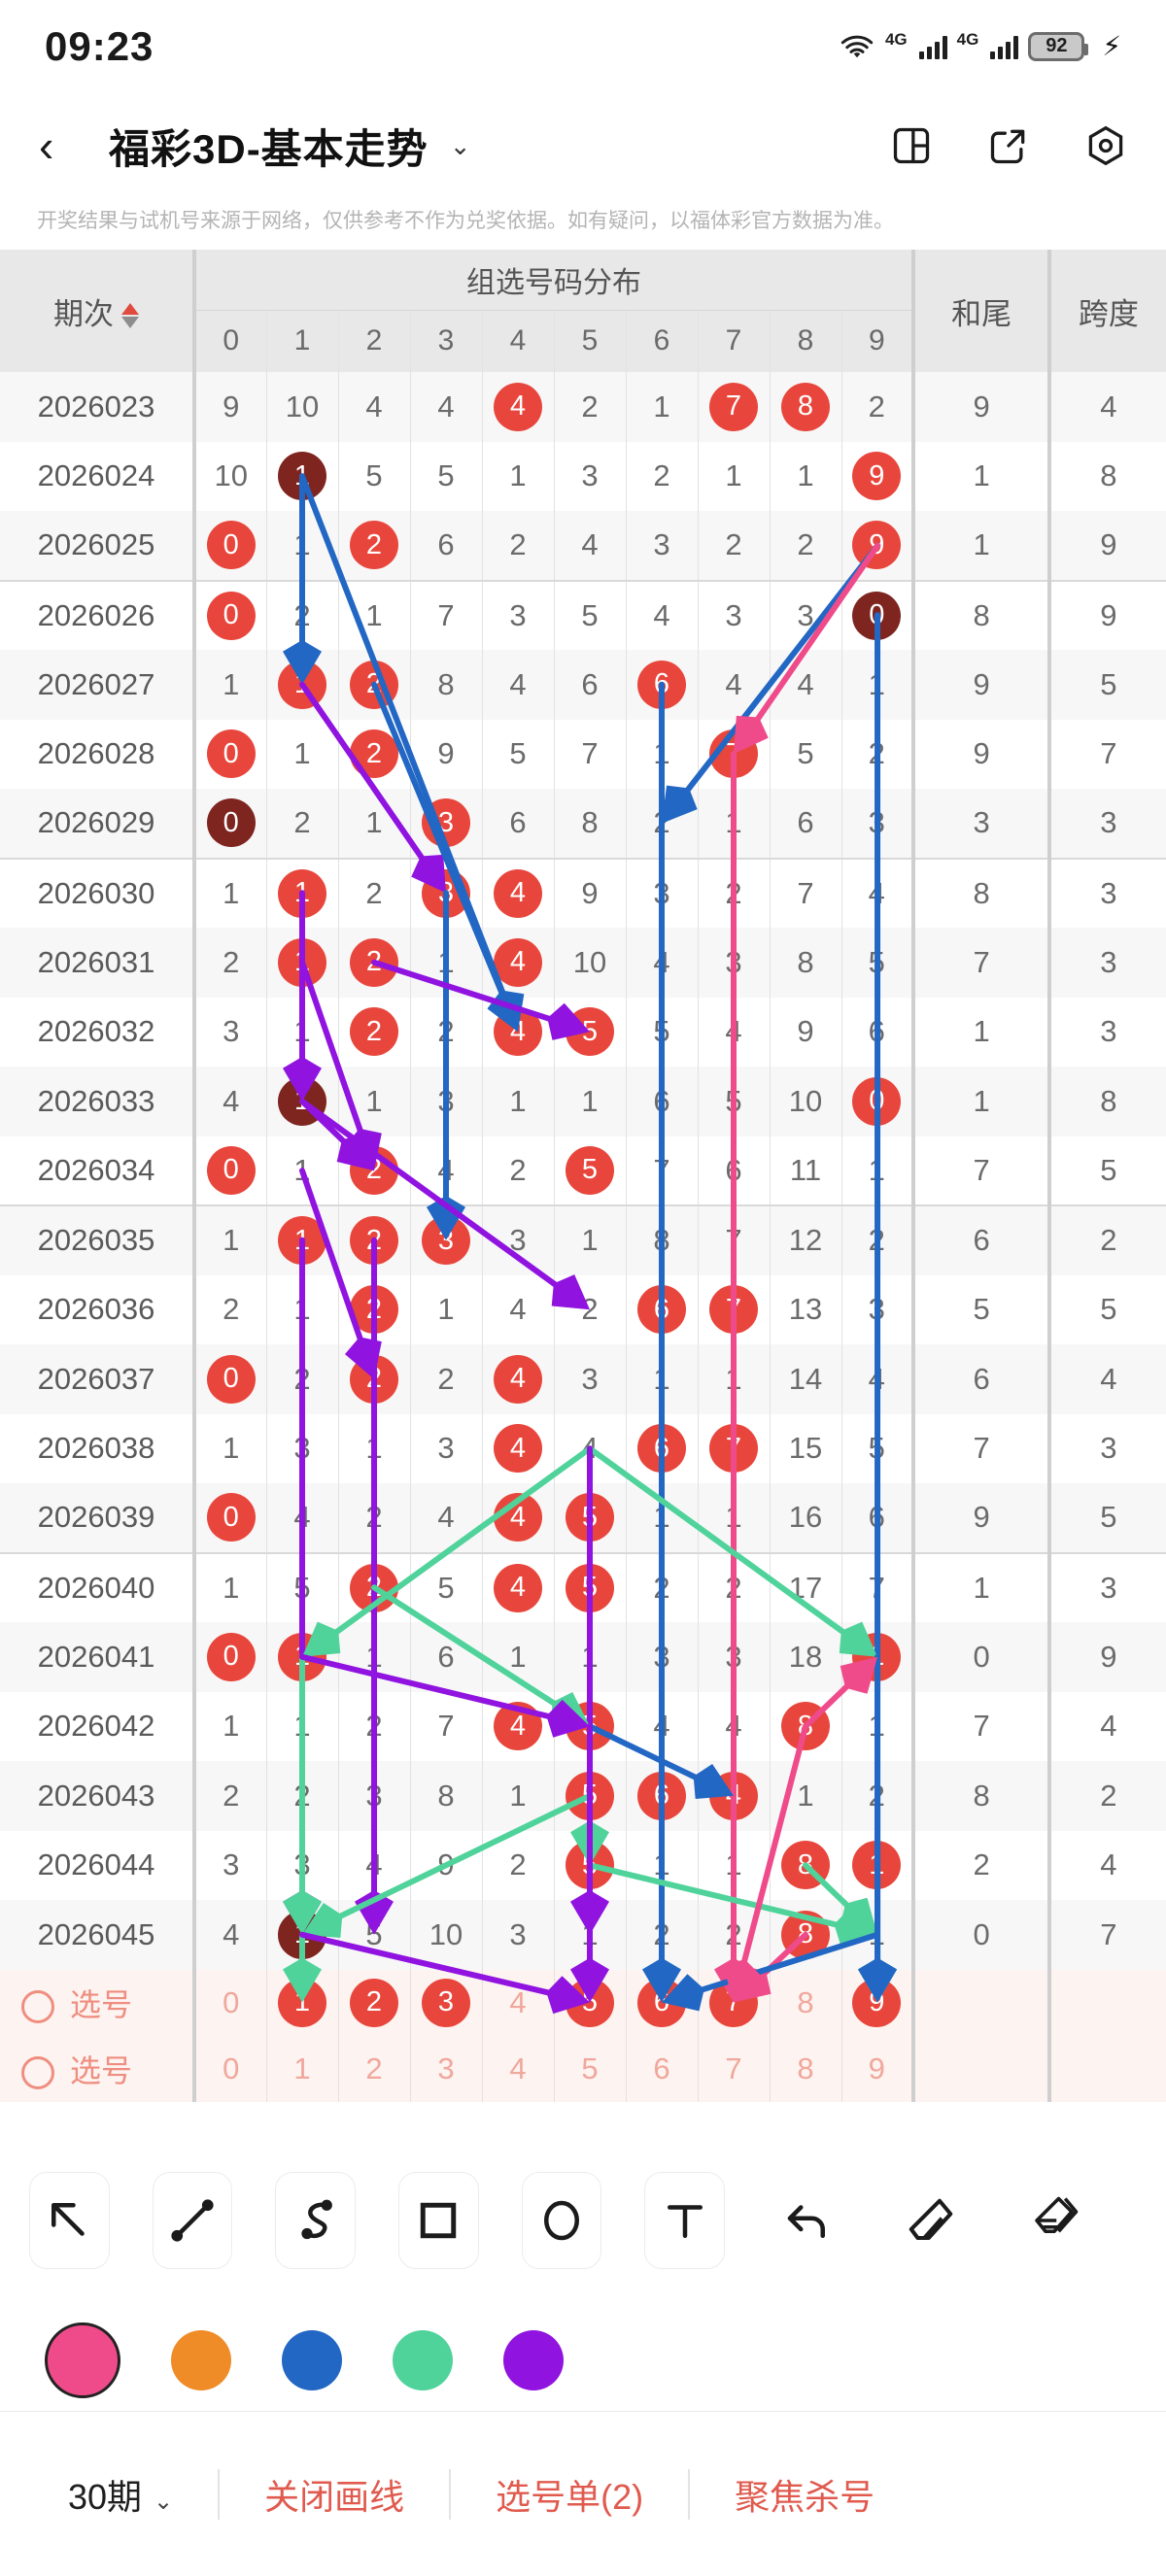 This screenshot has height=2576, width=1166. Describe the element at coordinates (302, 2002) in the screenshot. I see `picked-ball: 1` at that location.